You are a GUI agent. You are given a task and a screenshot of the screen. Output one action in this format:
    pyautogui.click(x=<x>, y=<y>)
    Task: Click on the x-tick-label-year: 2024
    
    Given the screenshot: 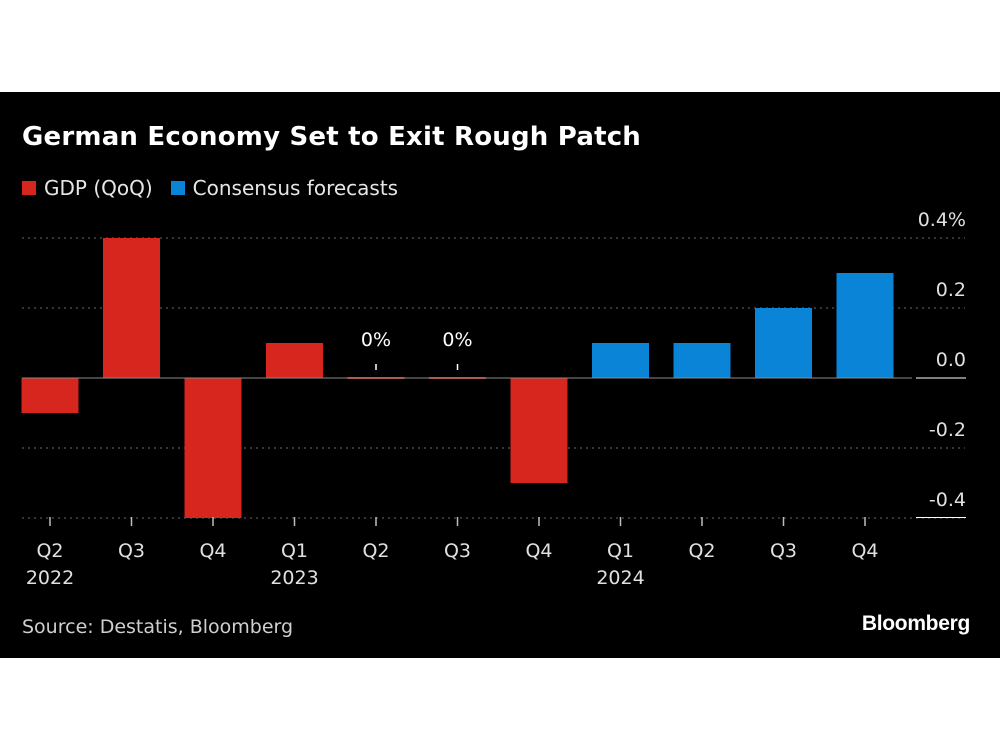 What is the action you would take?
    pyautogui.click(x=620, y=578)
    